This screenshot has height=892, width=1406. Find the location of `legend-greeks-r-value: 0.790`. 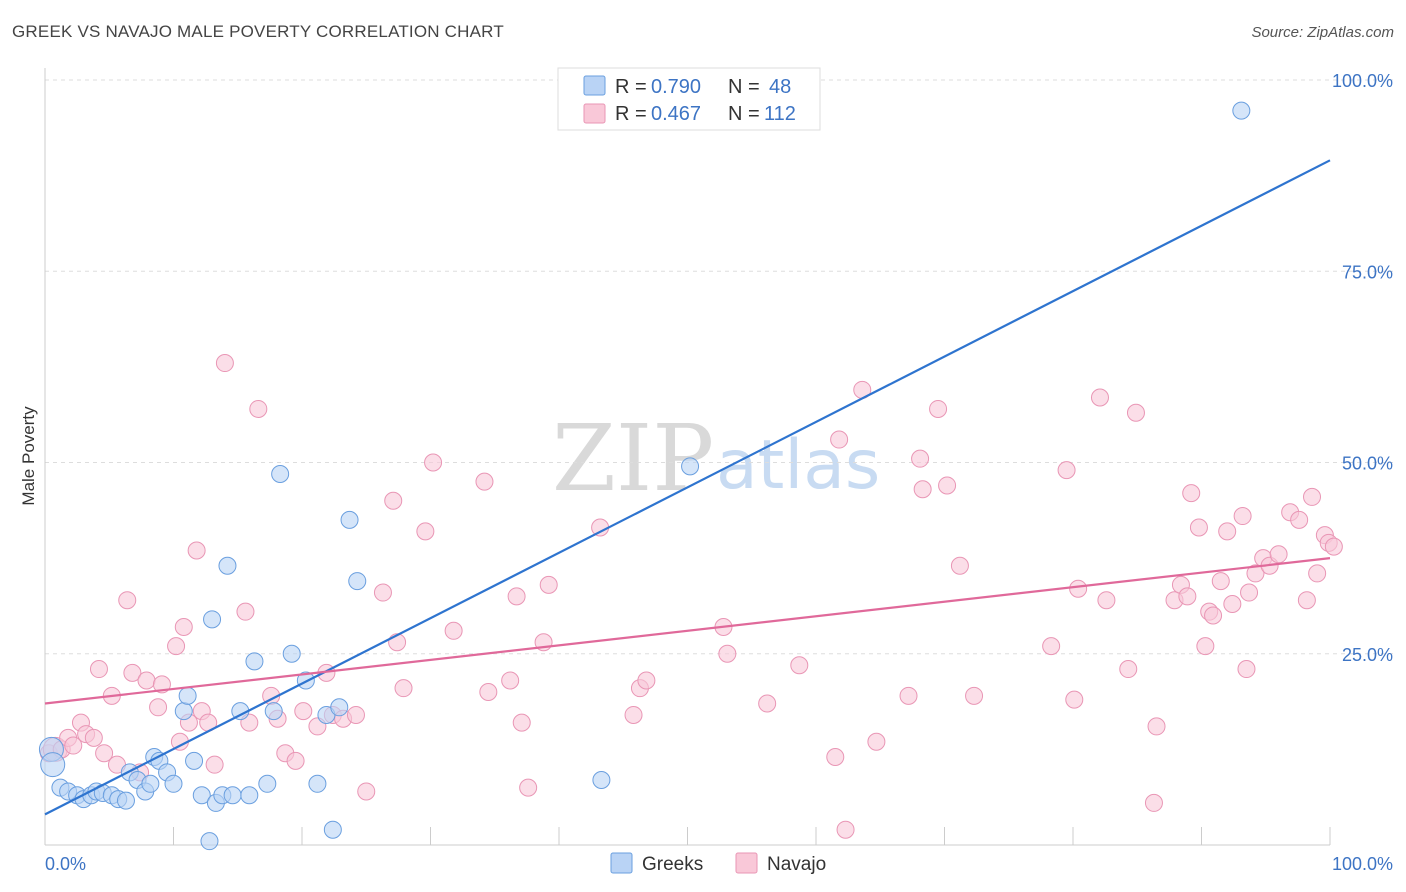

legend-greeks-r-value: 0.790 is located at coordinates (676, 87).